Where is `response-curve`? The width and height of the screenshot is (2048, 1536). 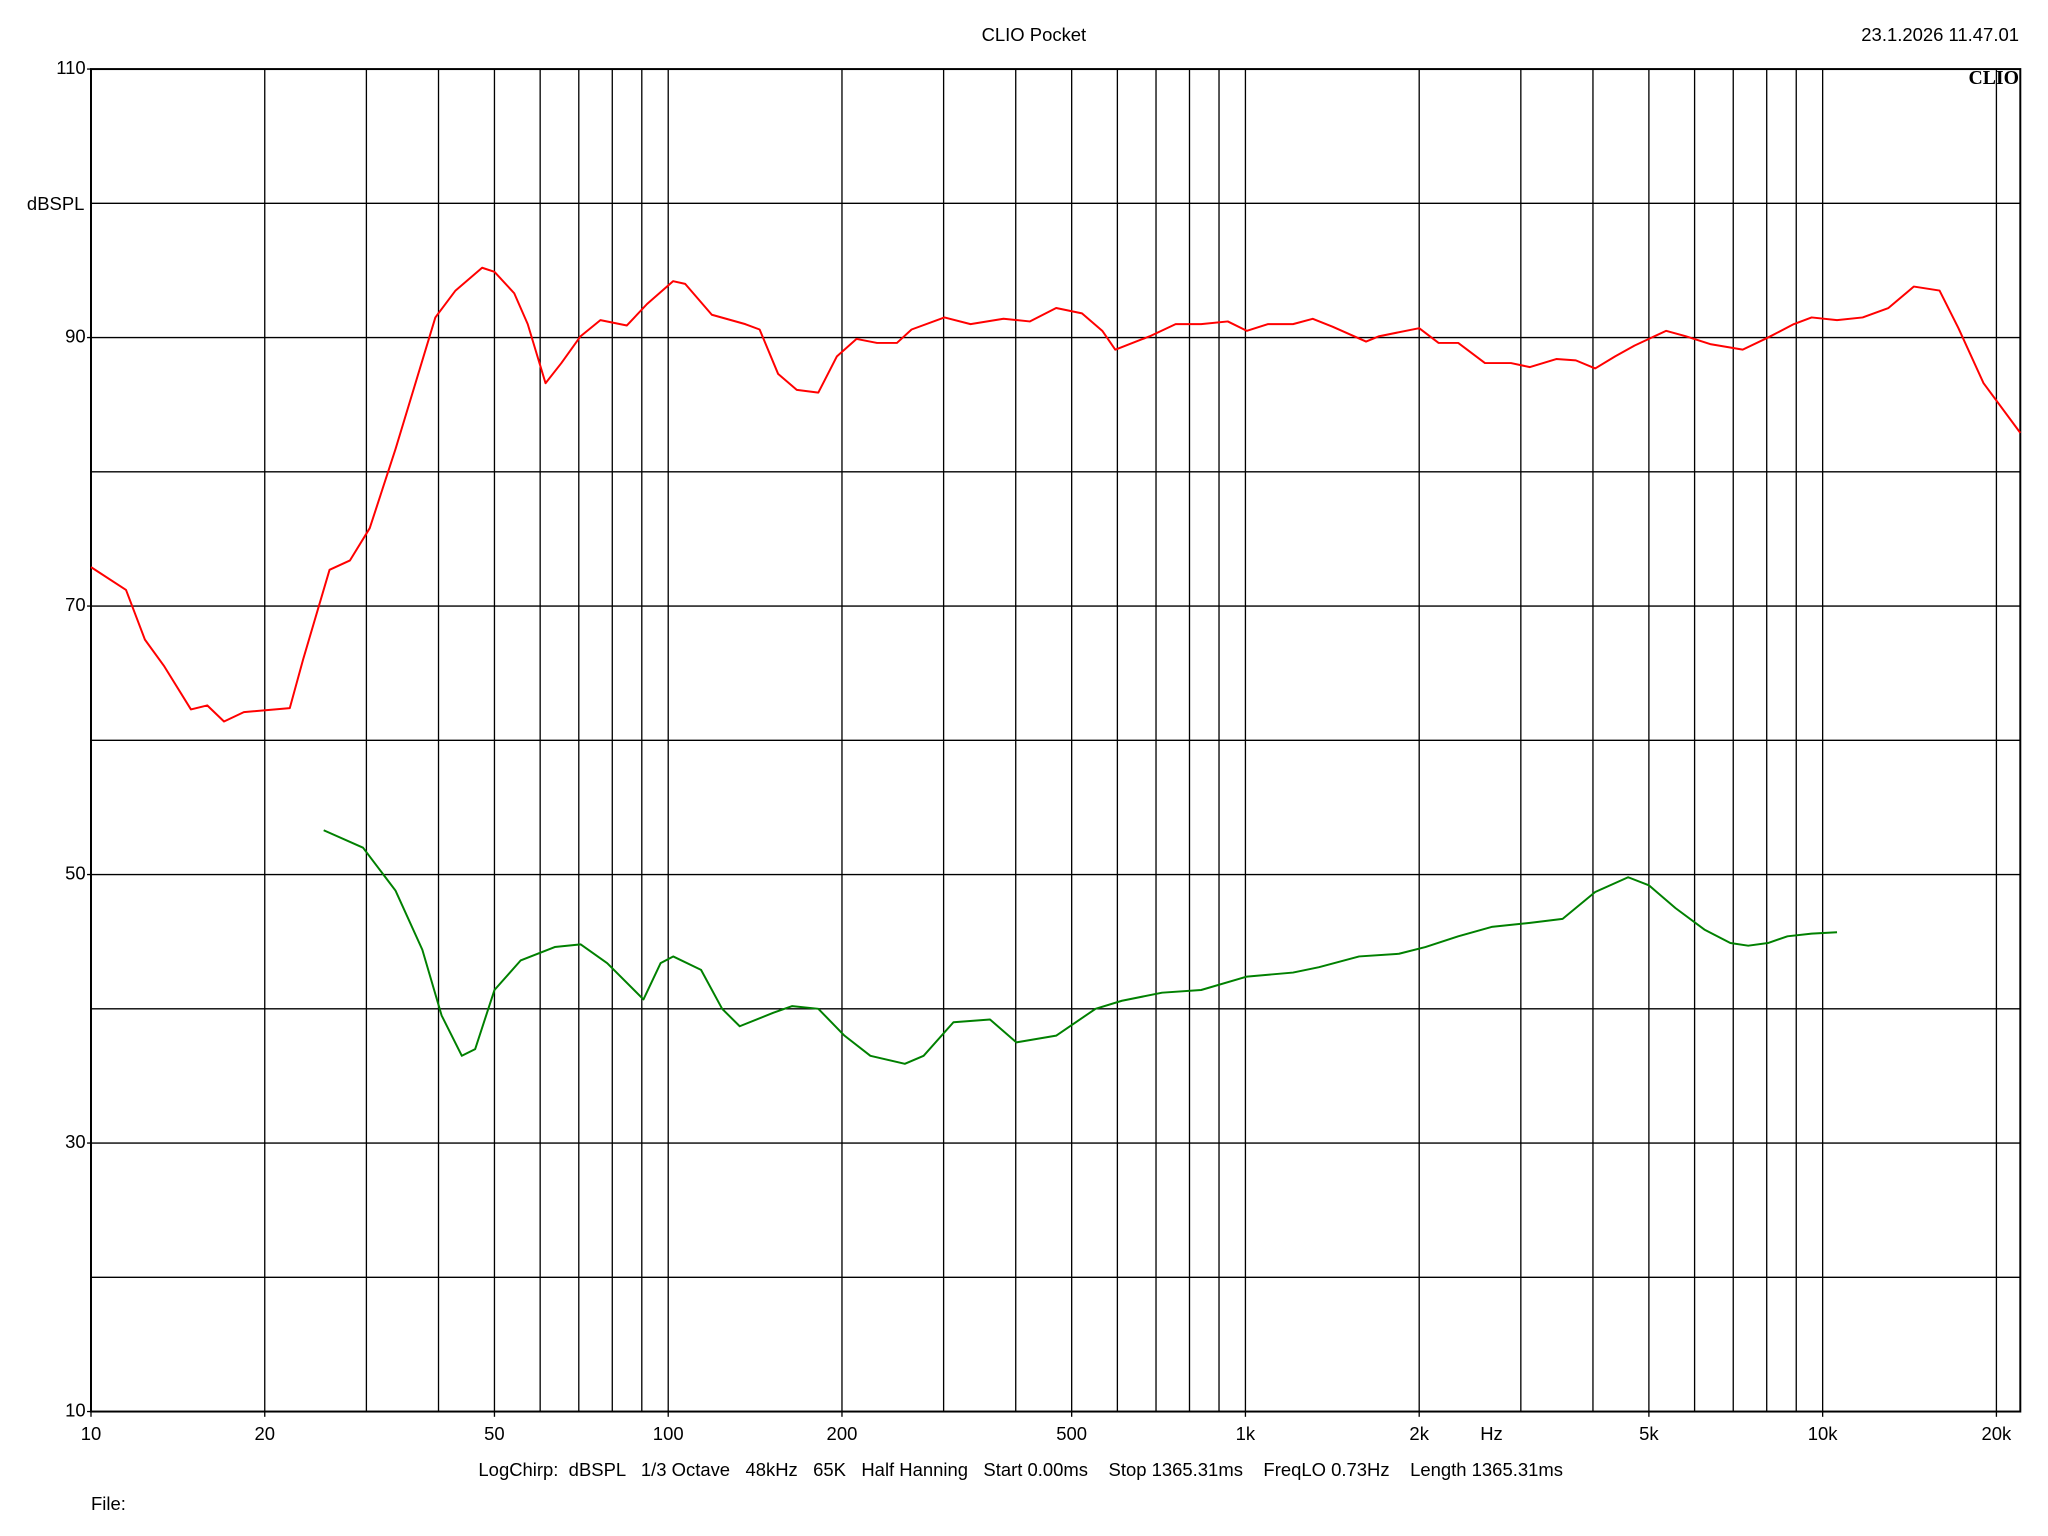 response-curve is located at coordinates (1080, 947).